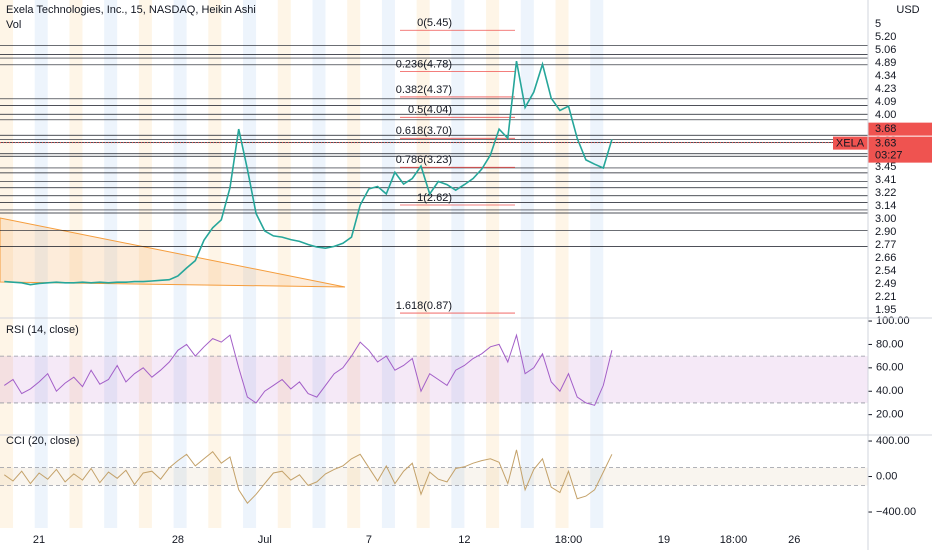  Describe the element at coordinates (42, 441) in the screenshot. I see `cci-title: CCI (20, close)` at that location.